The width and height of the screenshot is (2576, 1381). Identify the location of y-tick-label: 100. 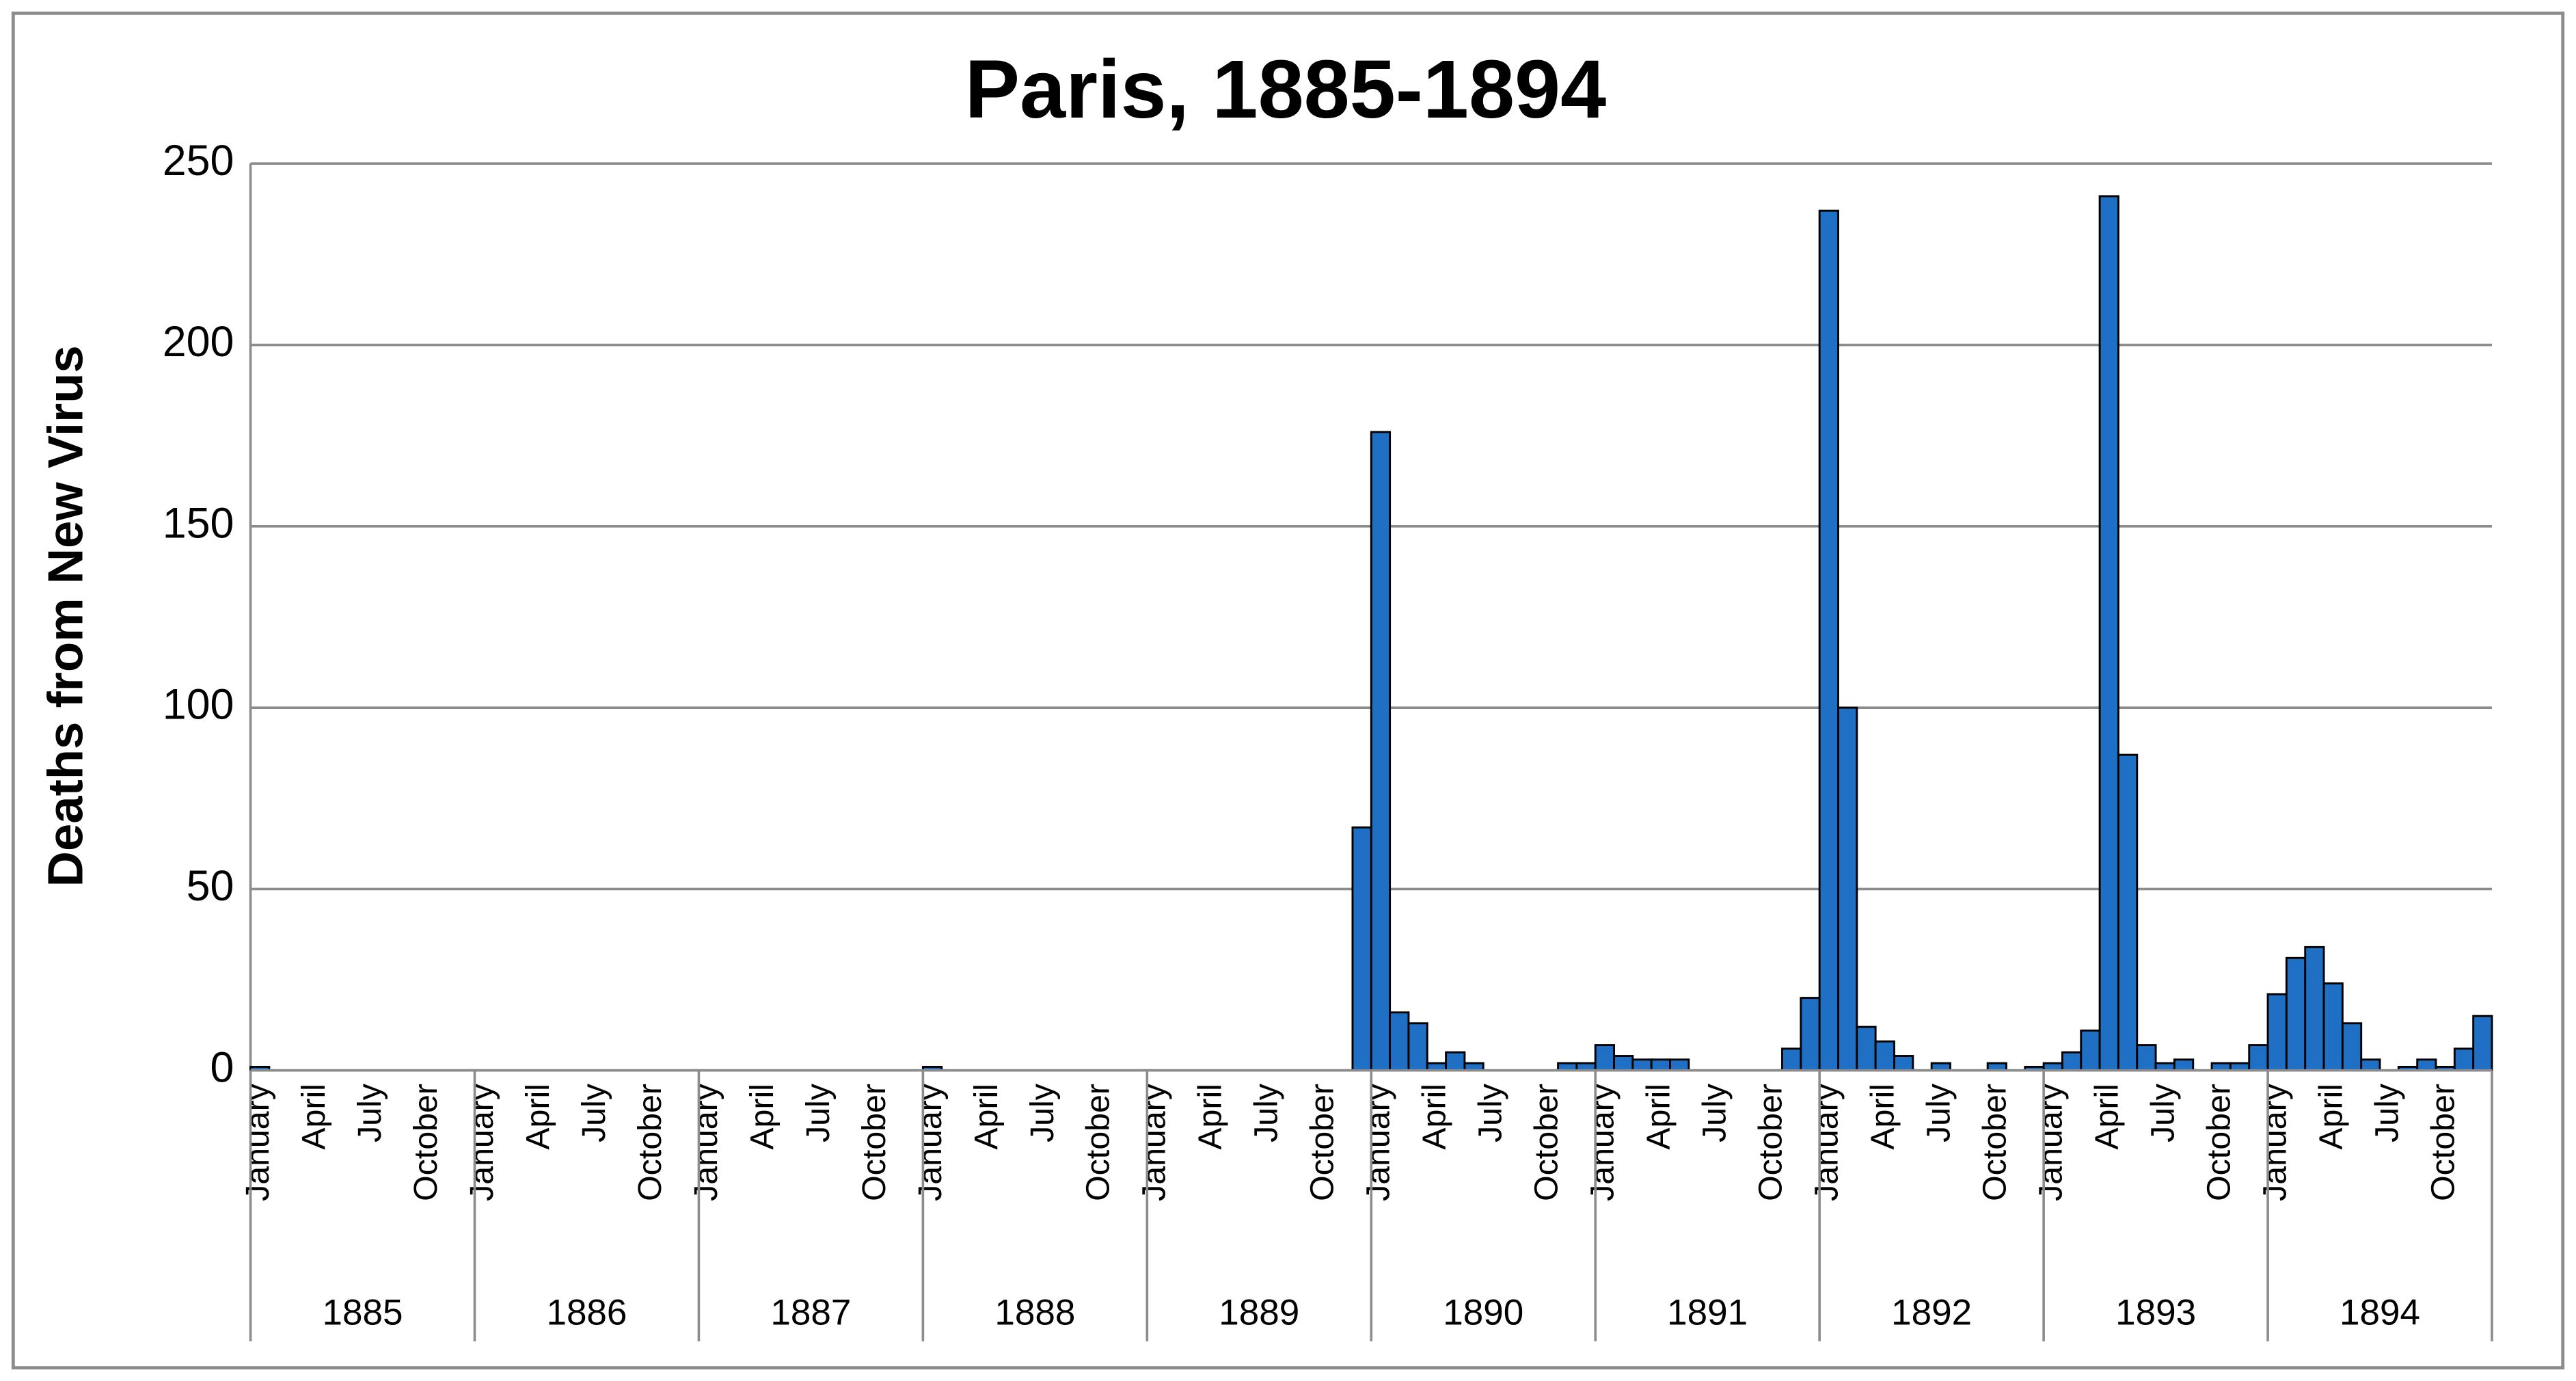
(199, 705).